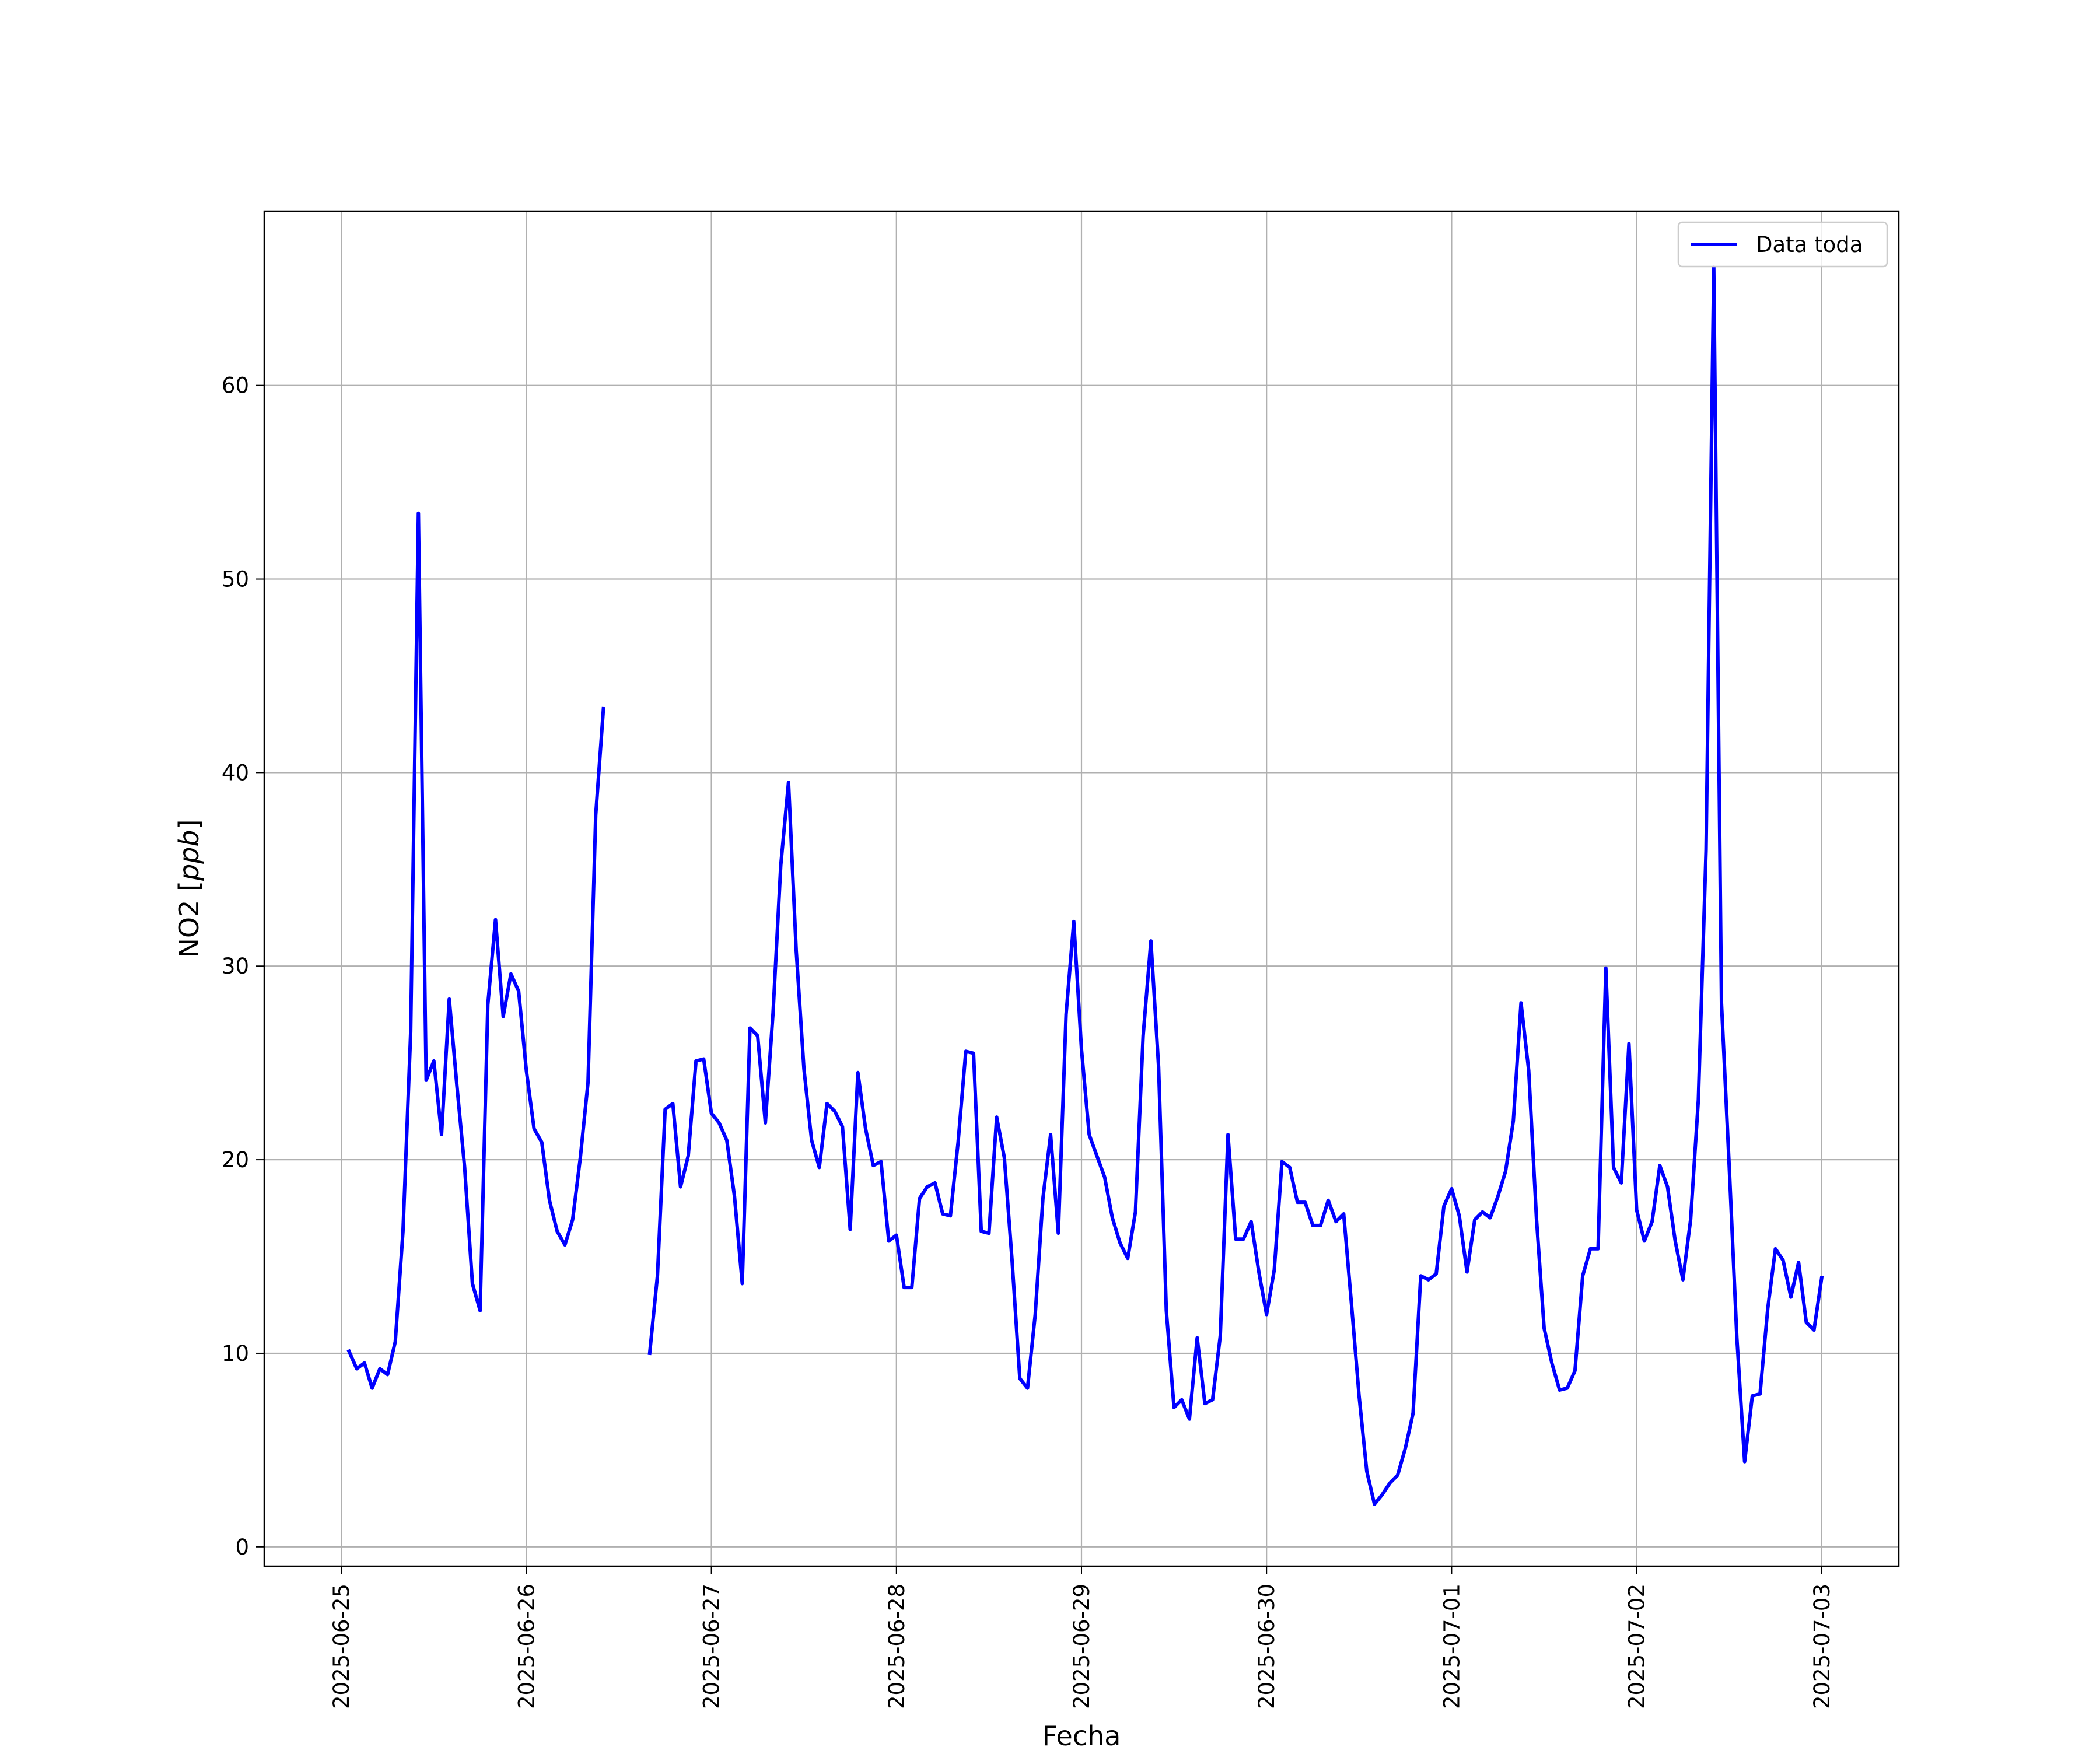  What do you see at coordinates (189, 888) in the screenshot?
I see `y-axis-label: NO2 [ppb]` at bounding box center [189, 888].